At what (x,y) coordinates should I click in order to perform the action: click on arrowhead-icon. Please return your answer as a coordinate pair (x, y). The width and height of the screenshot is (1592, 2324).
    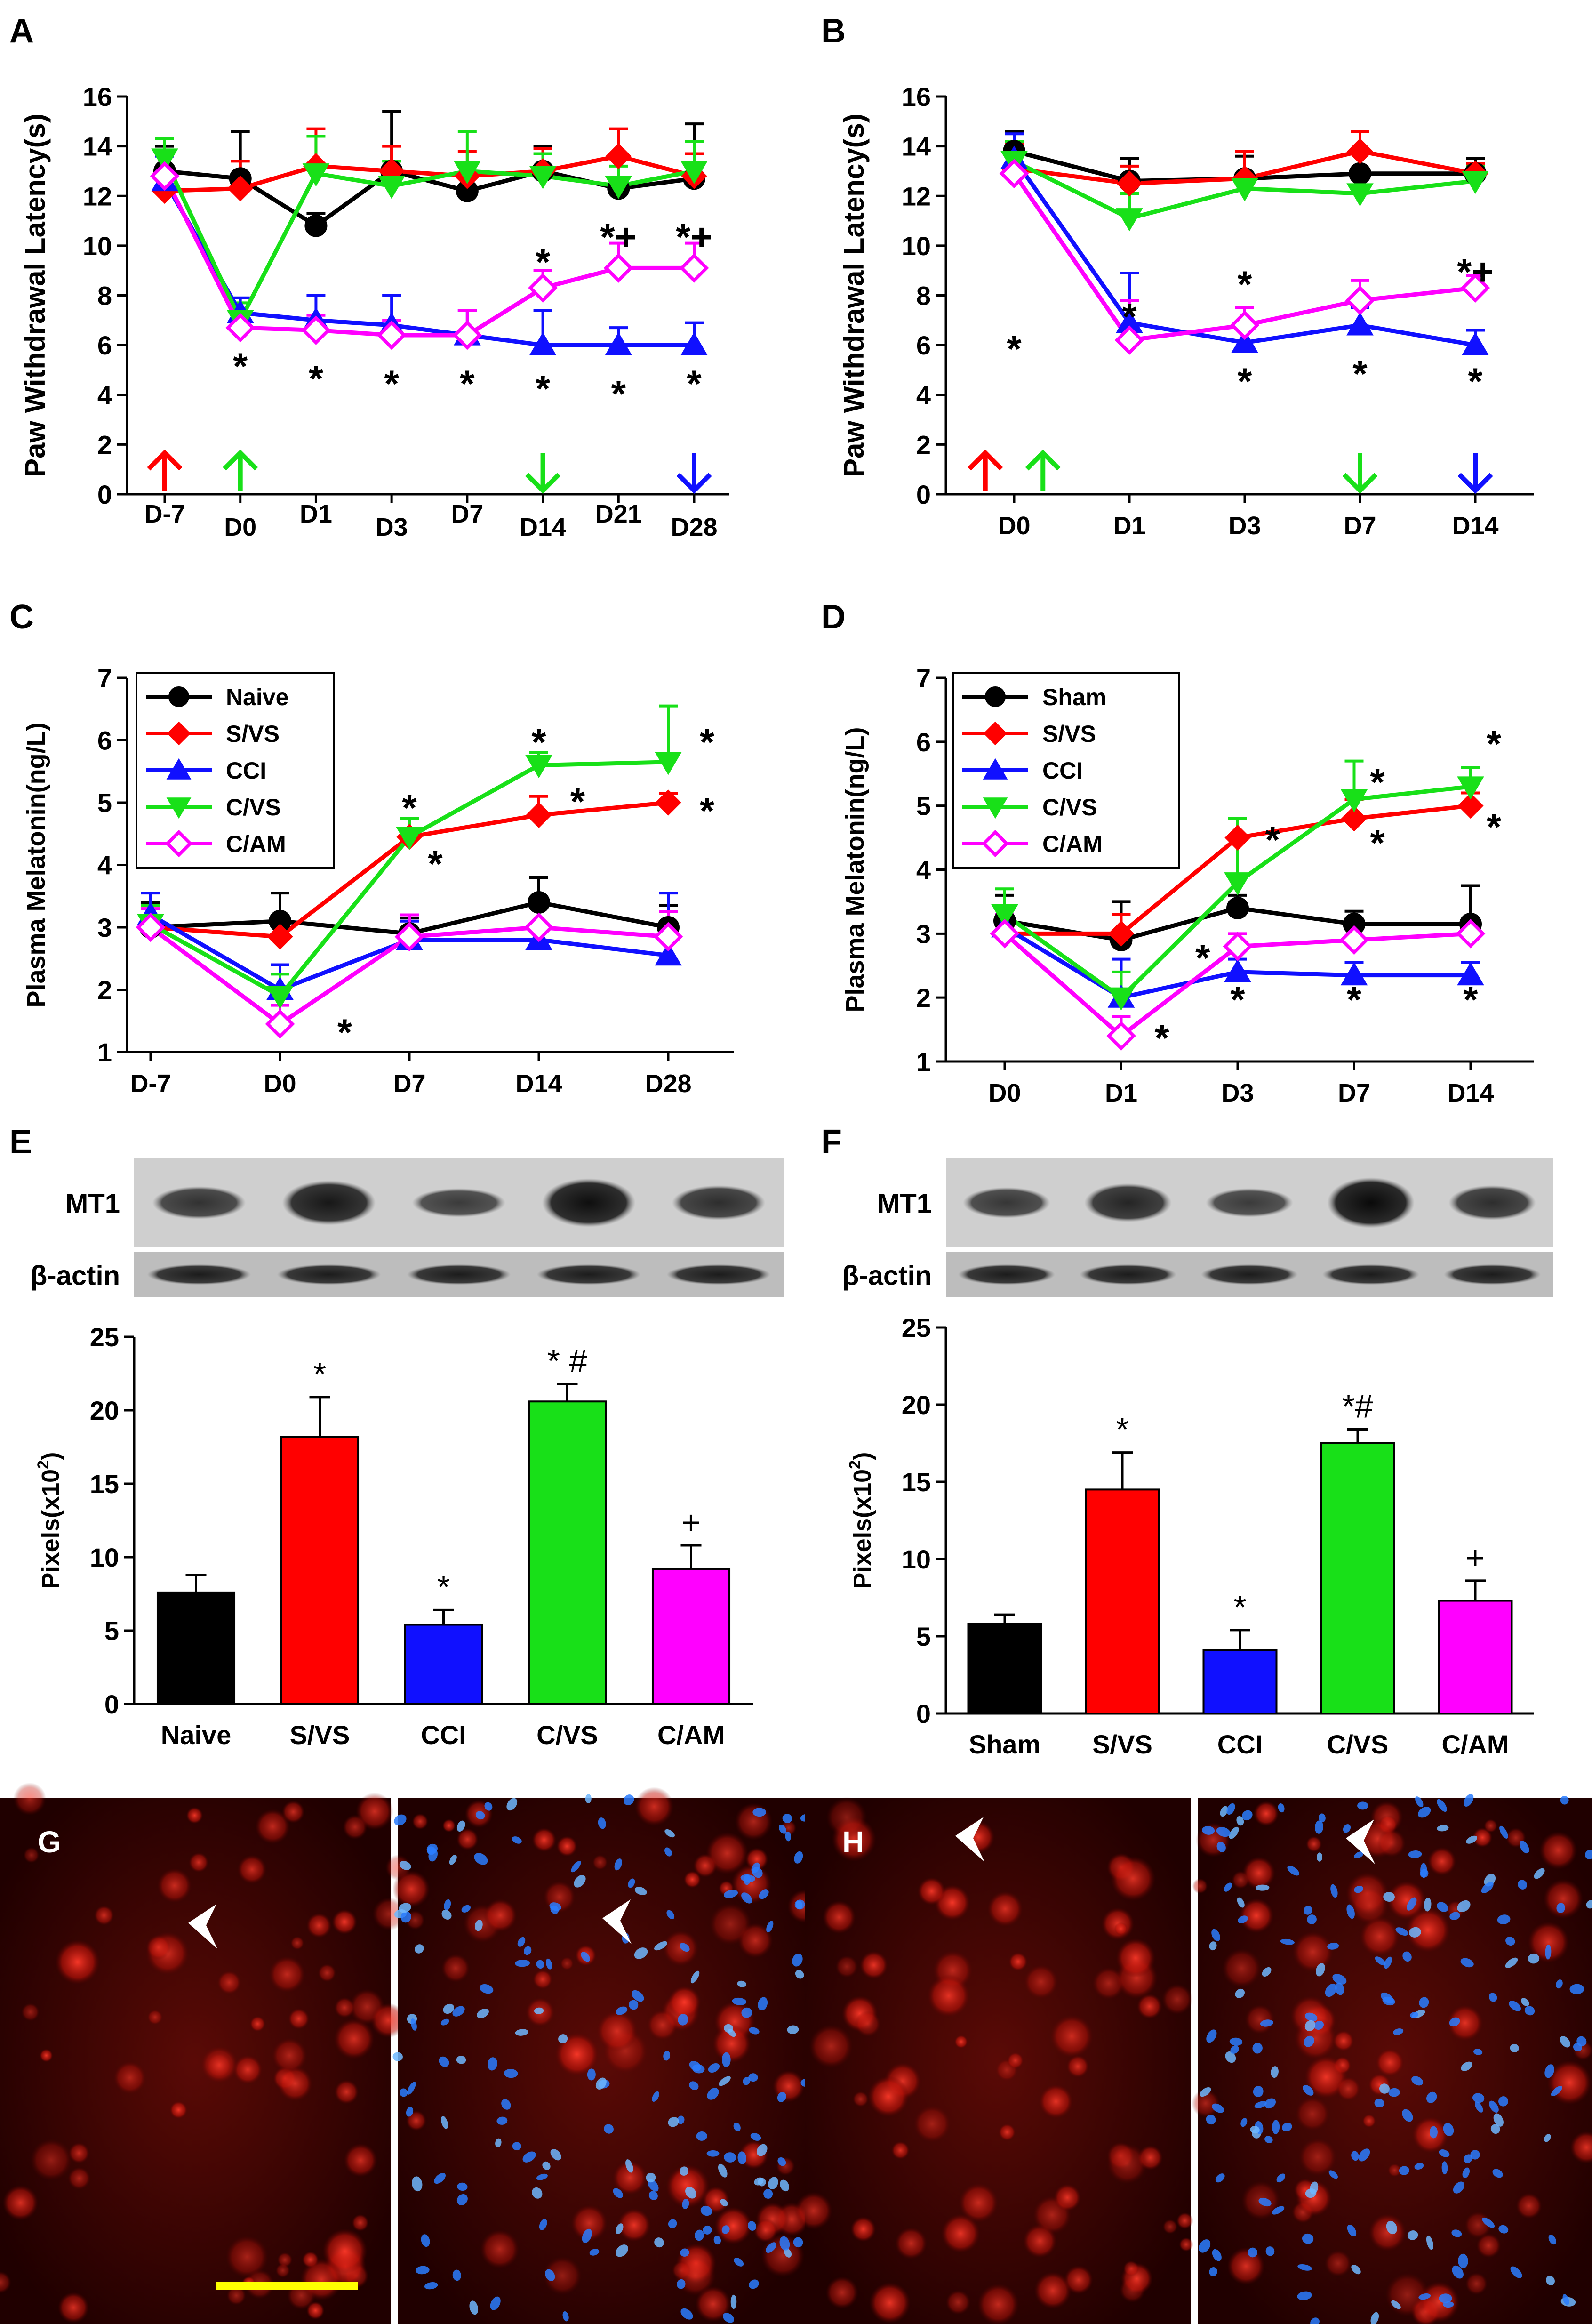
    Looking at the image, I should click on (617, 1921).